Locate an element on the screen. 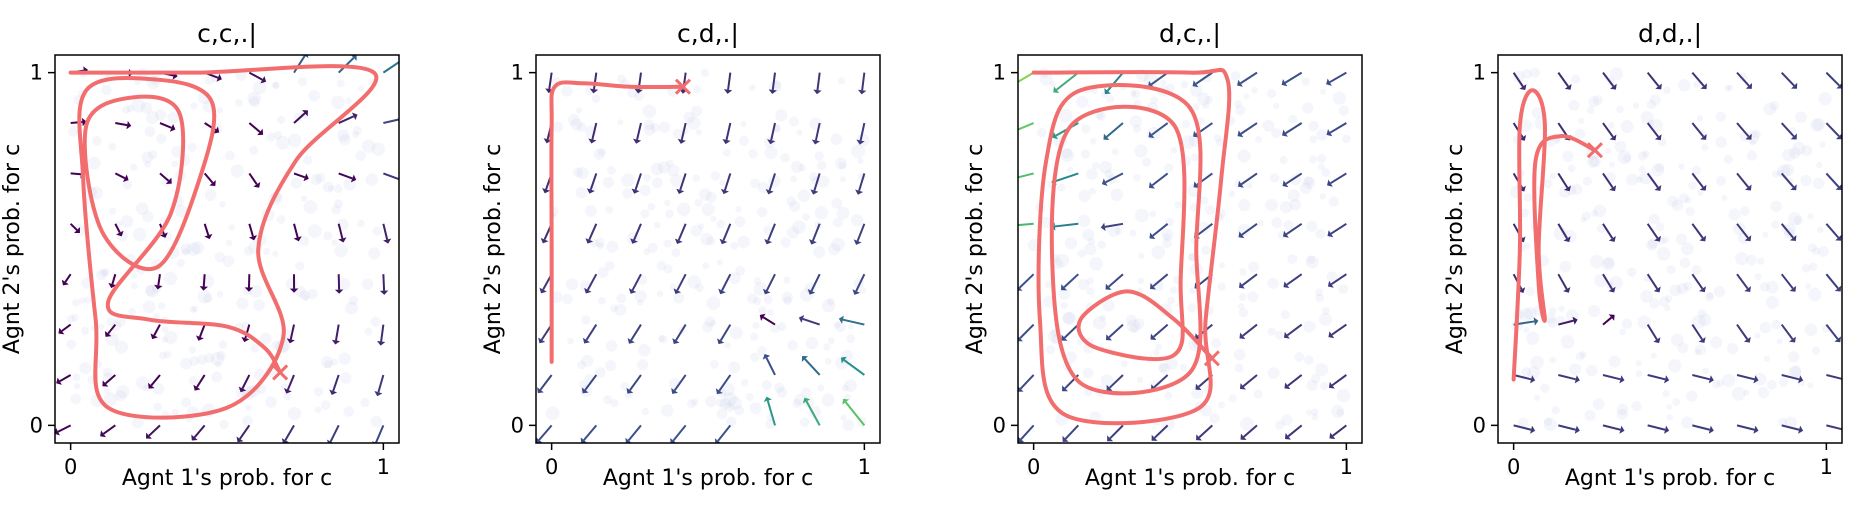  trajectory-line is located at coordinates (617, 222).